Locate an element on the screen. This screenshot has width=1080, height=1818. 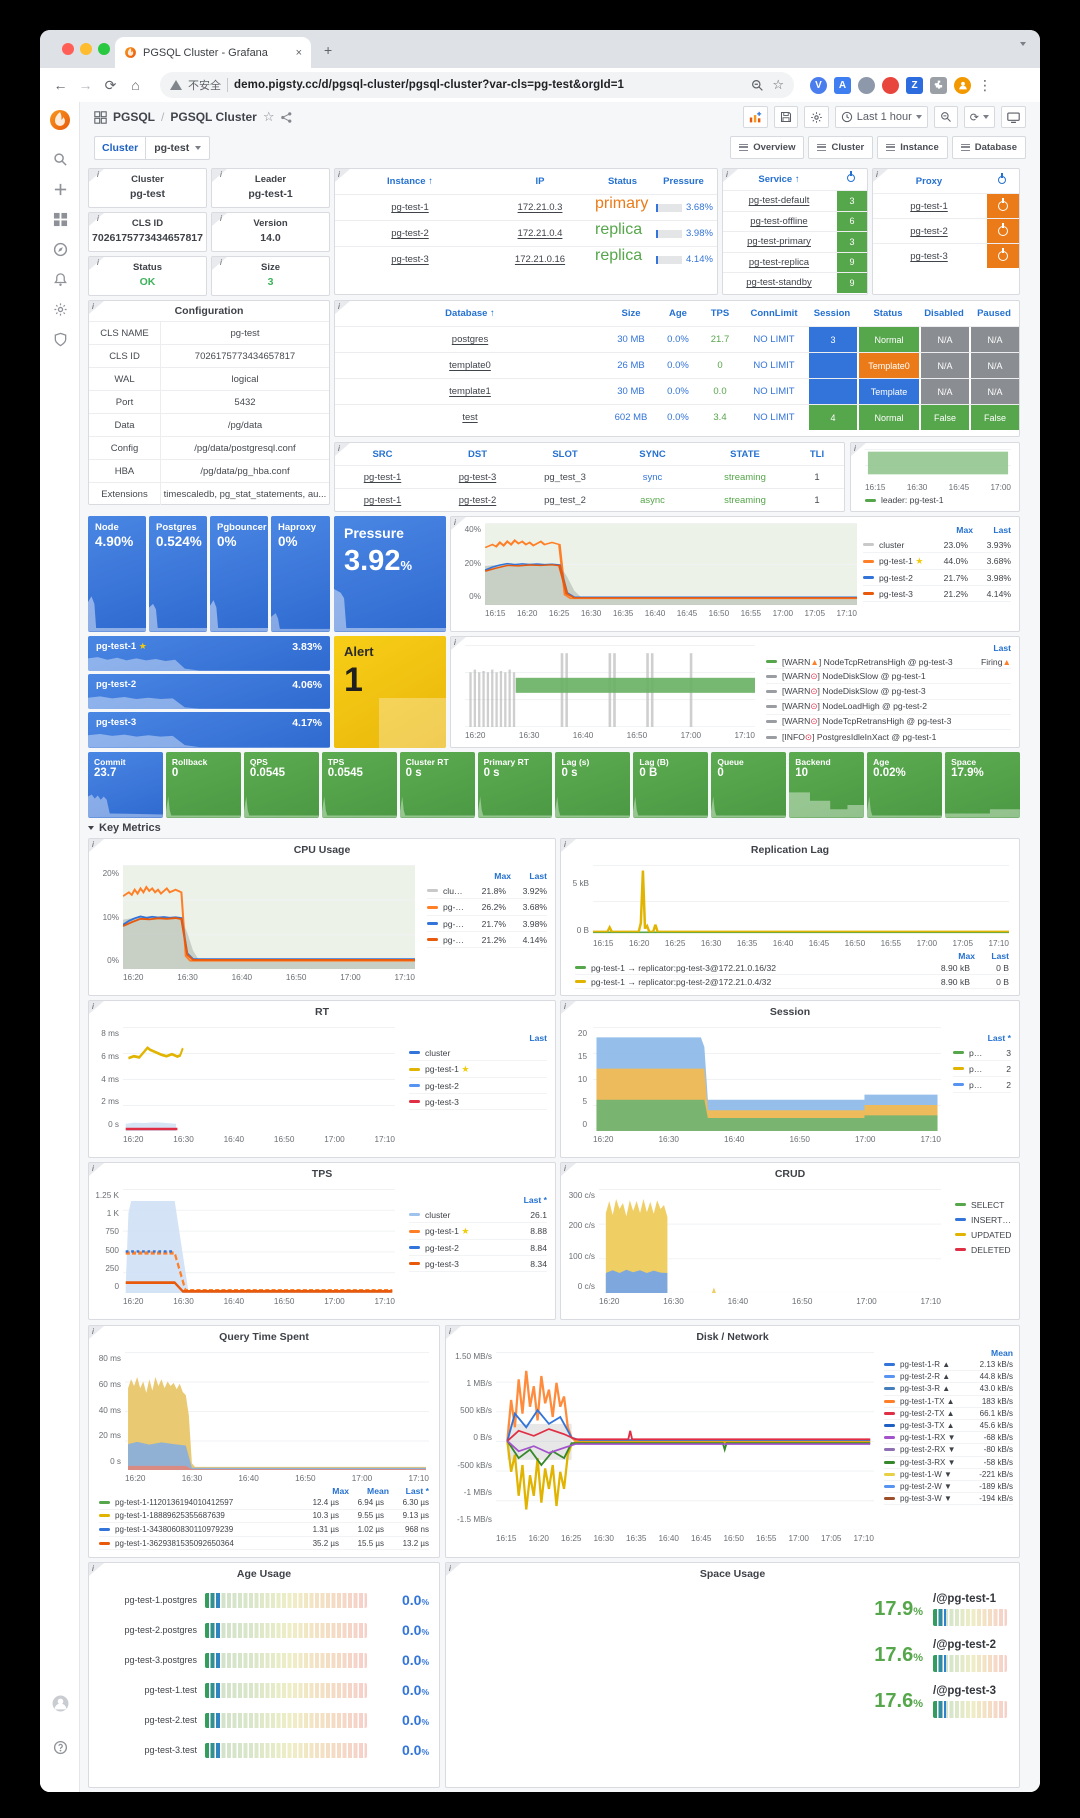
col-header-age: Age is located at coordinates (678, 313).